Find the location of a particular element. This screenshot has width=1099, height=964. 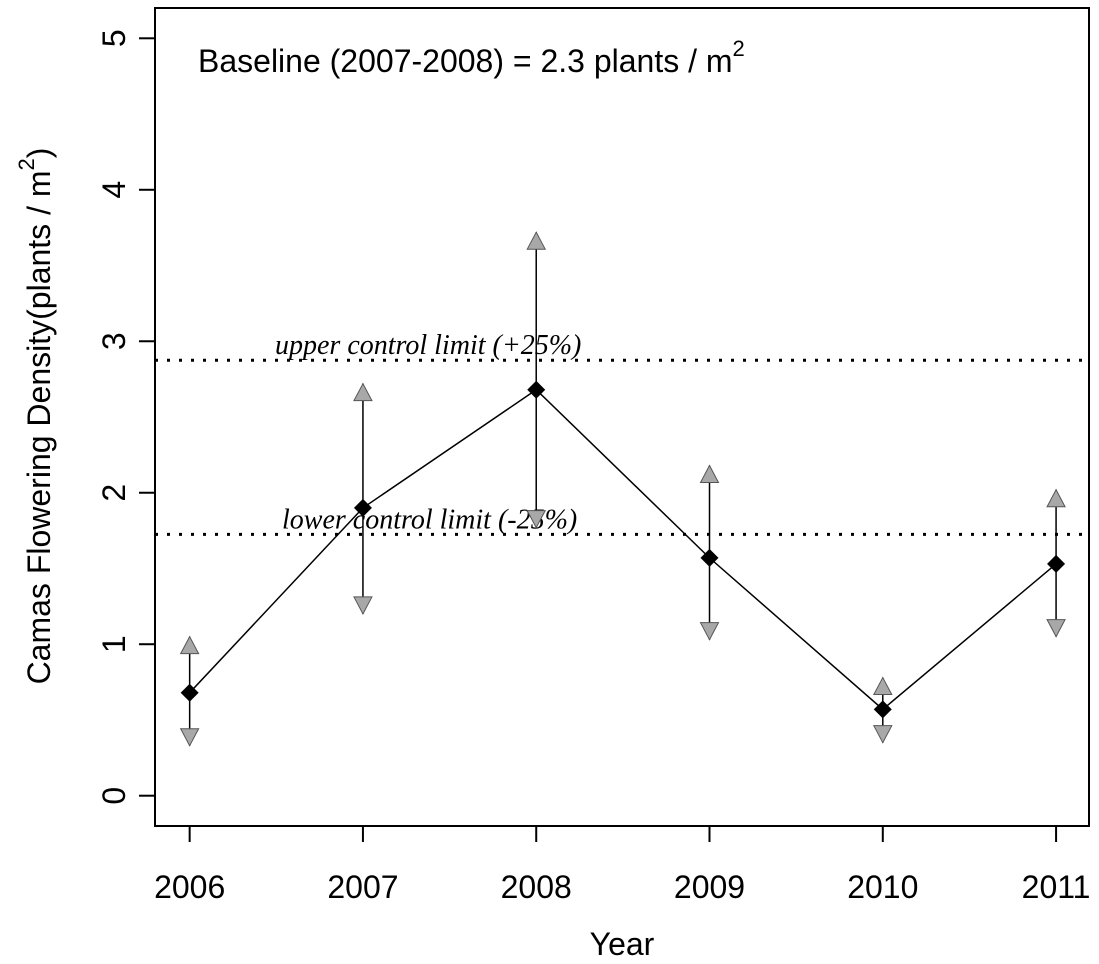

annotation: Baseline (2007-2008) = 2.3 plants / m2 is located at coordinates (471, 57).